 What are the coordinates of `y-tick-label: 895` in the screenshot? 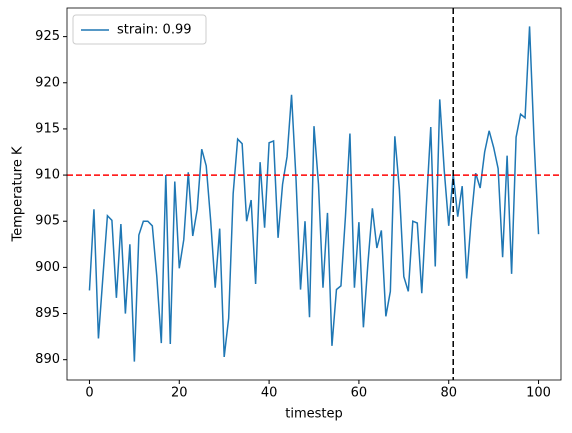 It's located at (47, 313).